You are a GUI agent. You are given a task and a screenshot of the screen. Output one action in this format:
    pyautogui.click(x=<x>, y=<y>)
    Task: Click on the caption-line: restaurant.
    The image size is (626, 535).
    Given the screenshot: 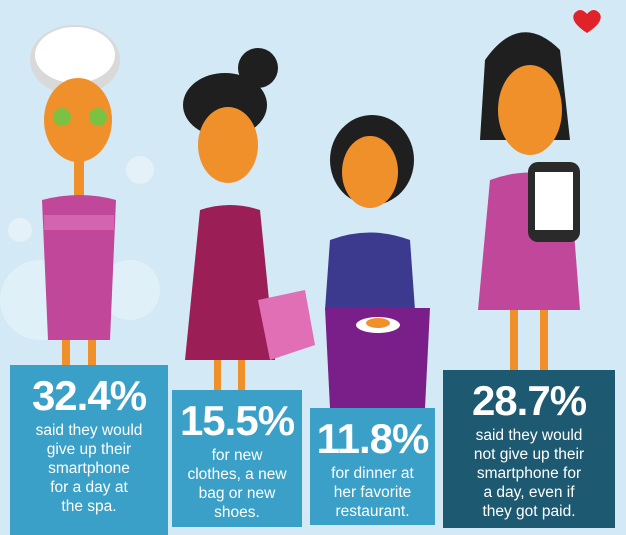 What is the action you would take?
    pyautogui.click(x=372, y=511)
    